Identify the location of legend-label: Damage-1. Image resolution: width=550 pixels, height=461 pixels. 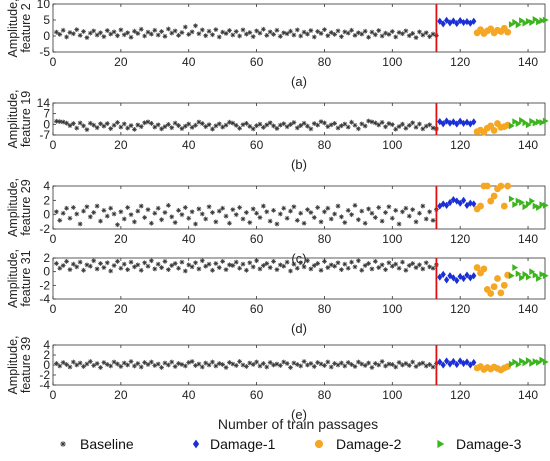
(243, 444).